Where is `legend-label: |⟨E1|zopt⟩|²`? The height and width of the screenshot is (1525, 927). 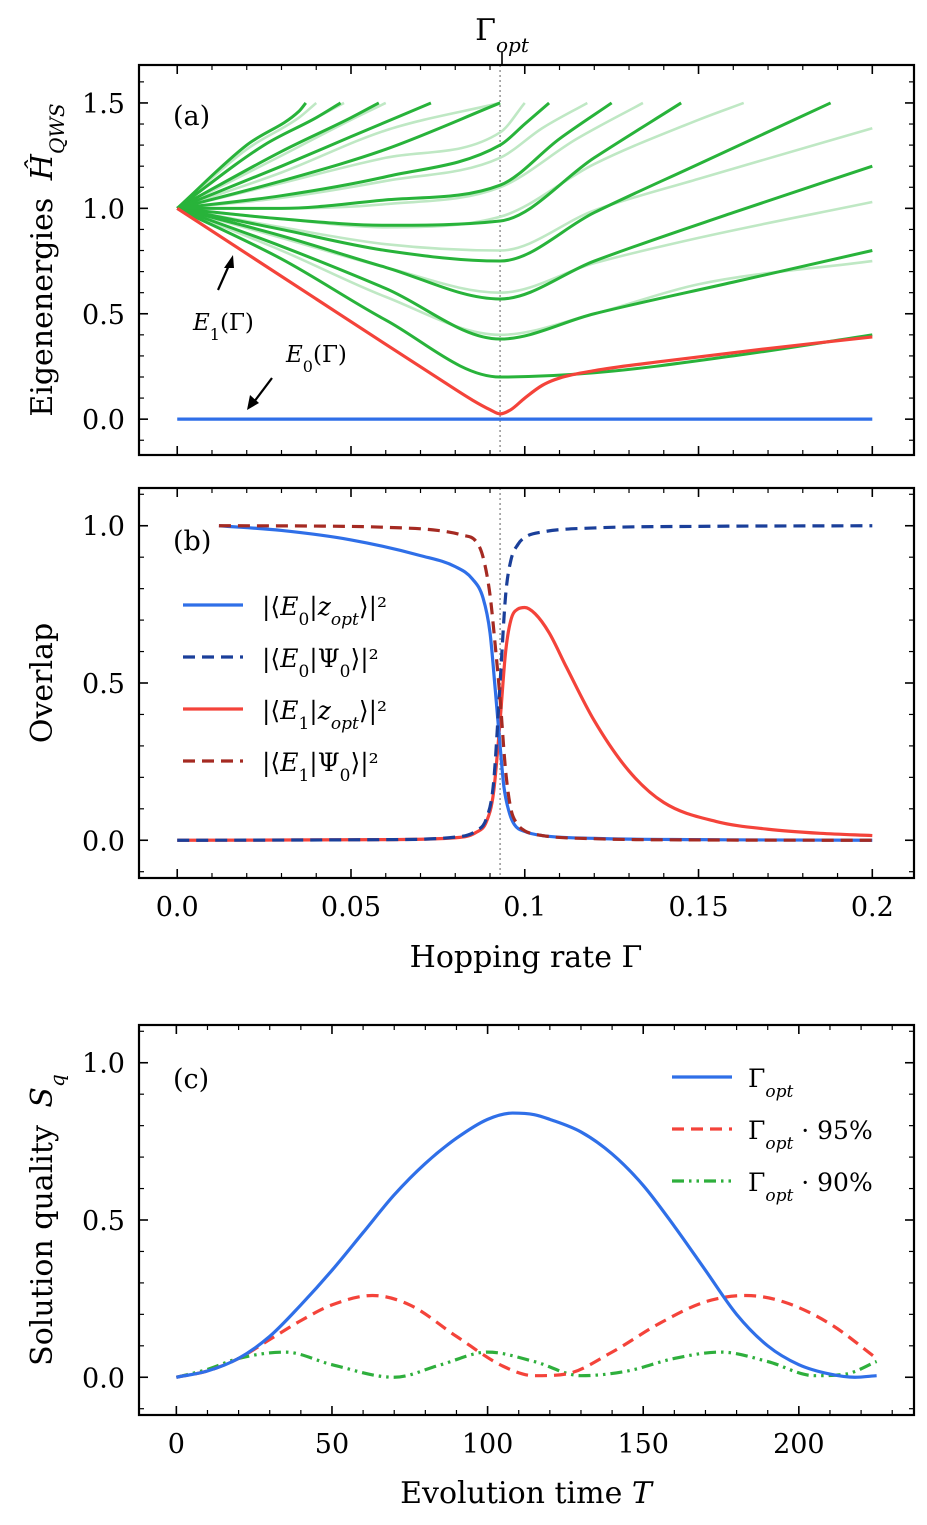
legend-label: |⟨E1|zopt⟩|² is located at coordinates (324, 715).